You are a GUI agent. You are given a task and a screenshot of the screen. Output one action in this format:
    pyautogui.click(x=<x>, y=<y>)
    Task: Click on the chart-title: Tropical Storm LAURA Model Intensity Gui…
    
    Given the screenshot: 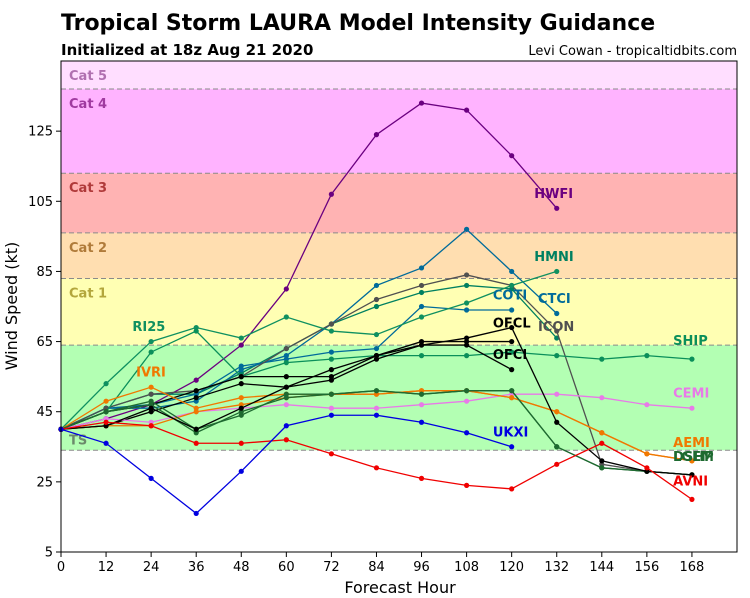 What is the action you would take?
    pyautogui.click(x=358, y=23)
    